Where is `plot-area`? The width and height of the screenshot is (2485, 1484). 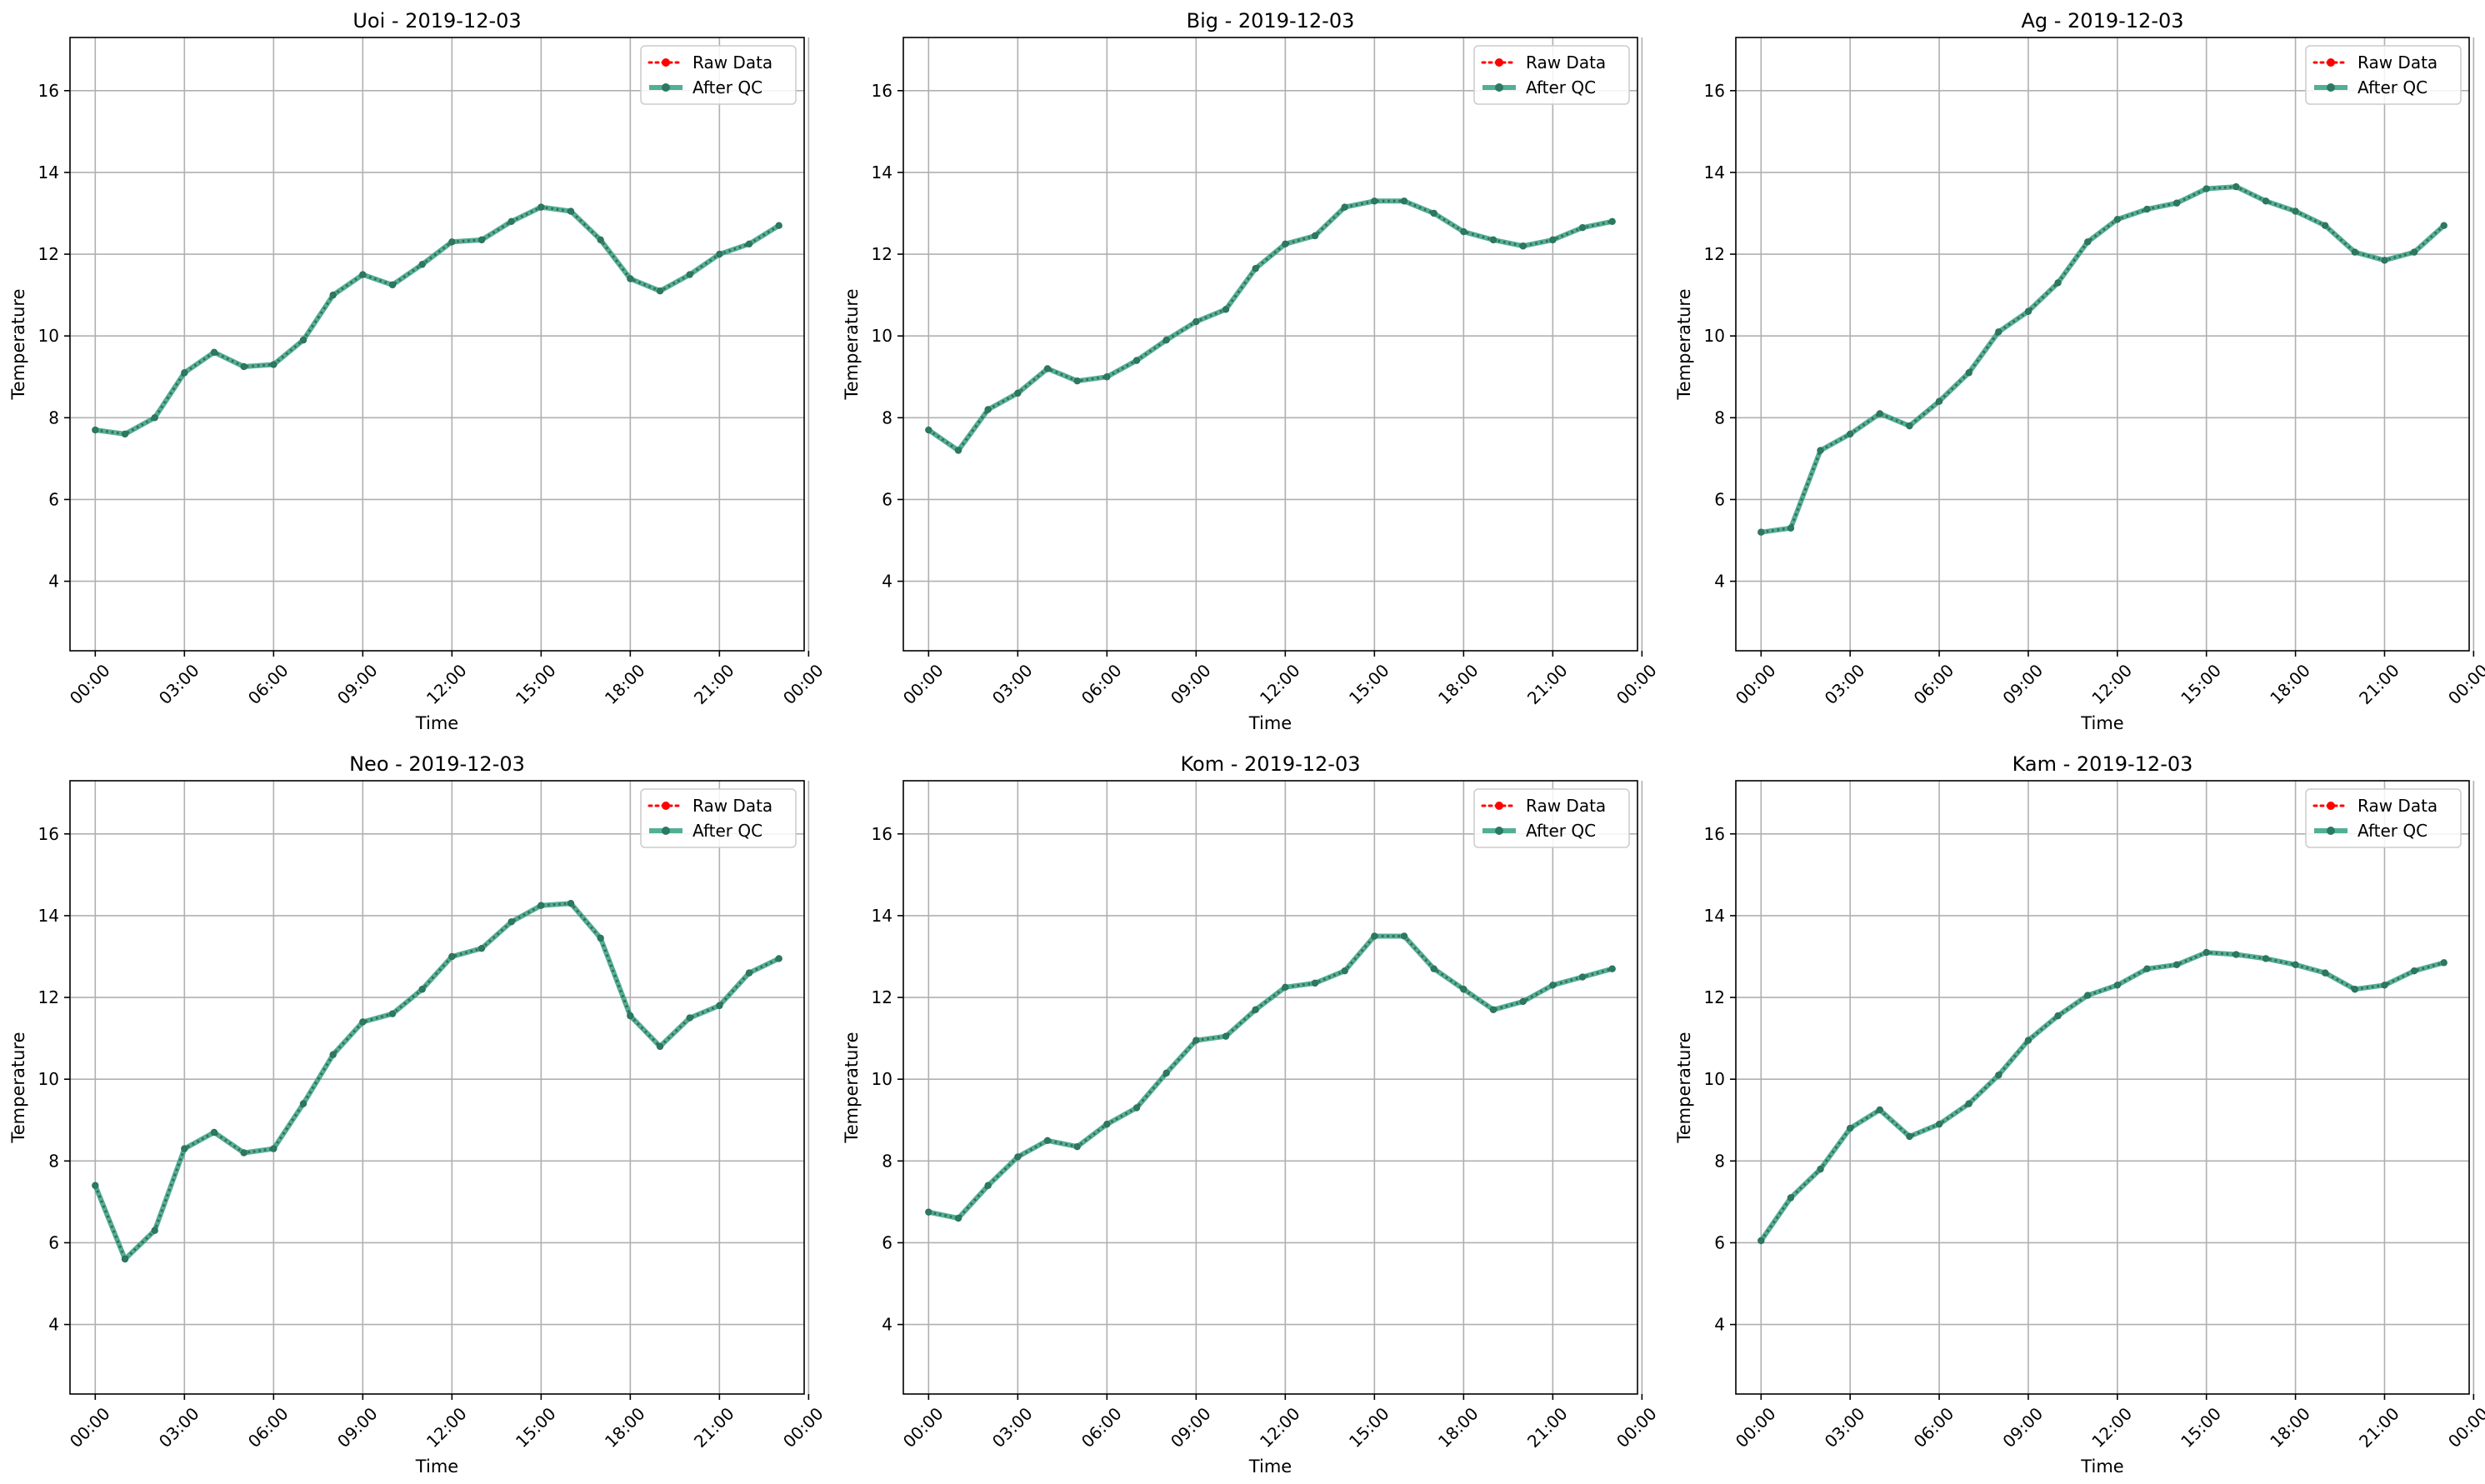
plot-area is located at coordinates (437, 344).